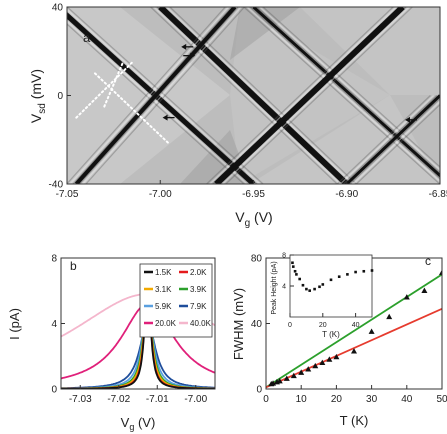  What do you see at coordinates (198, 306) in the screenshot?
I see `legend-label: 7.9K` at bounding box center [198, 306].